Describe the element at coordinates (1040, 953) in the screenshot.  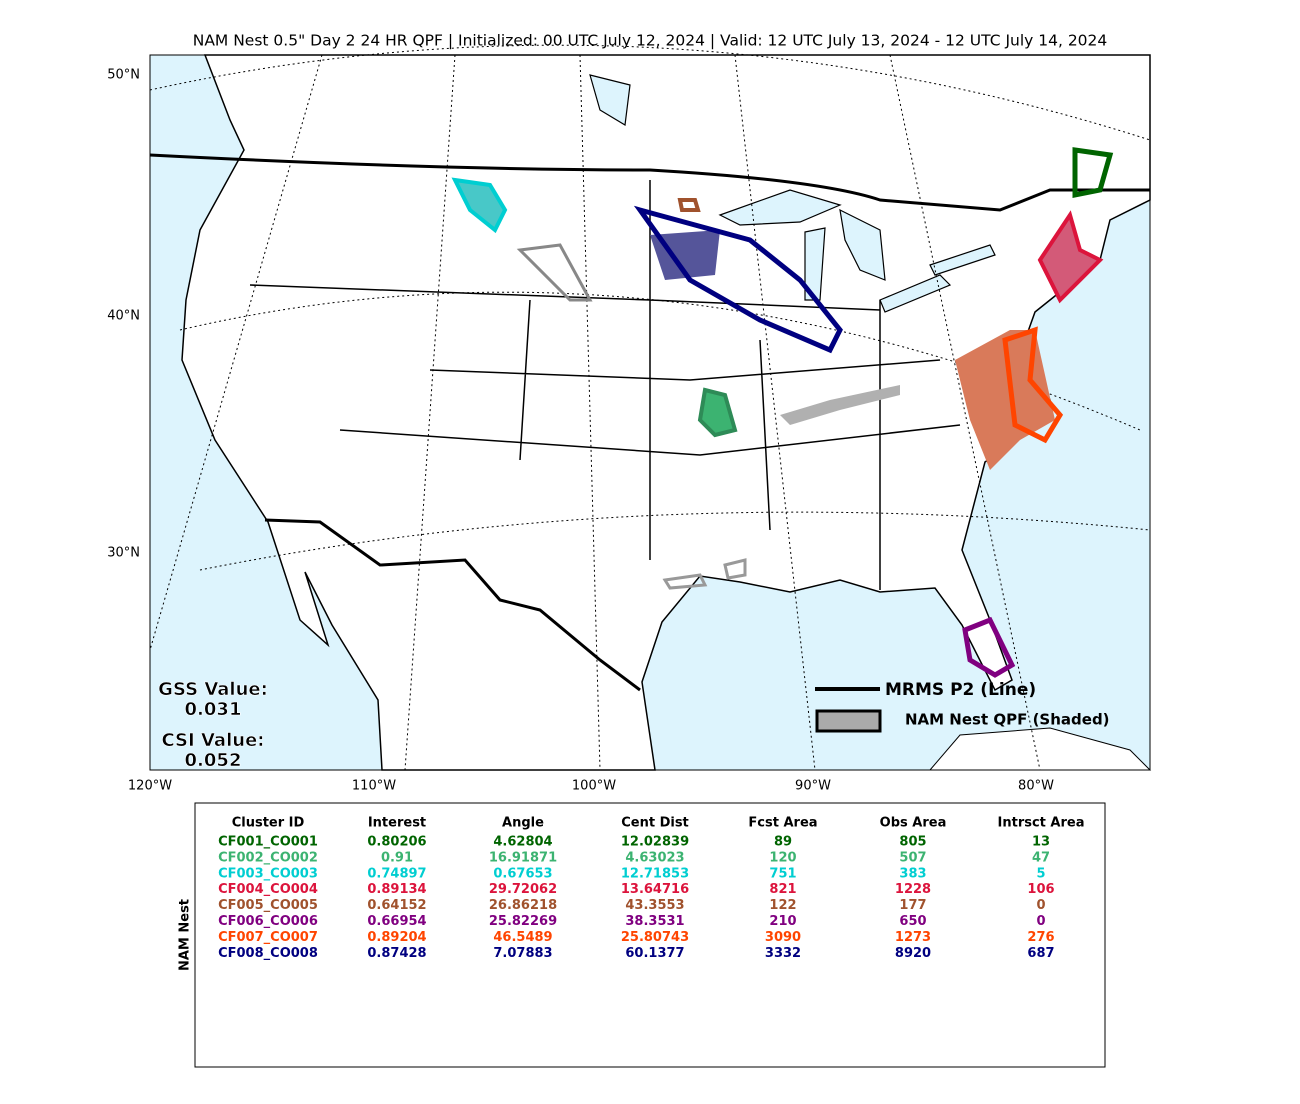
I see `table-cell: 687` at that location.